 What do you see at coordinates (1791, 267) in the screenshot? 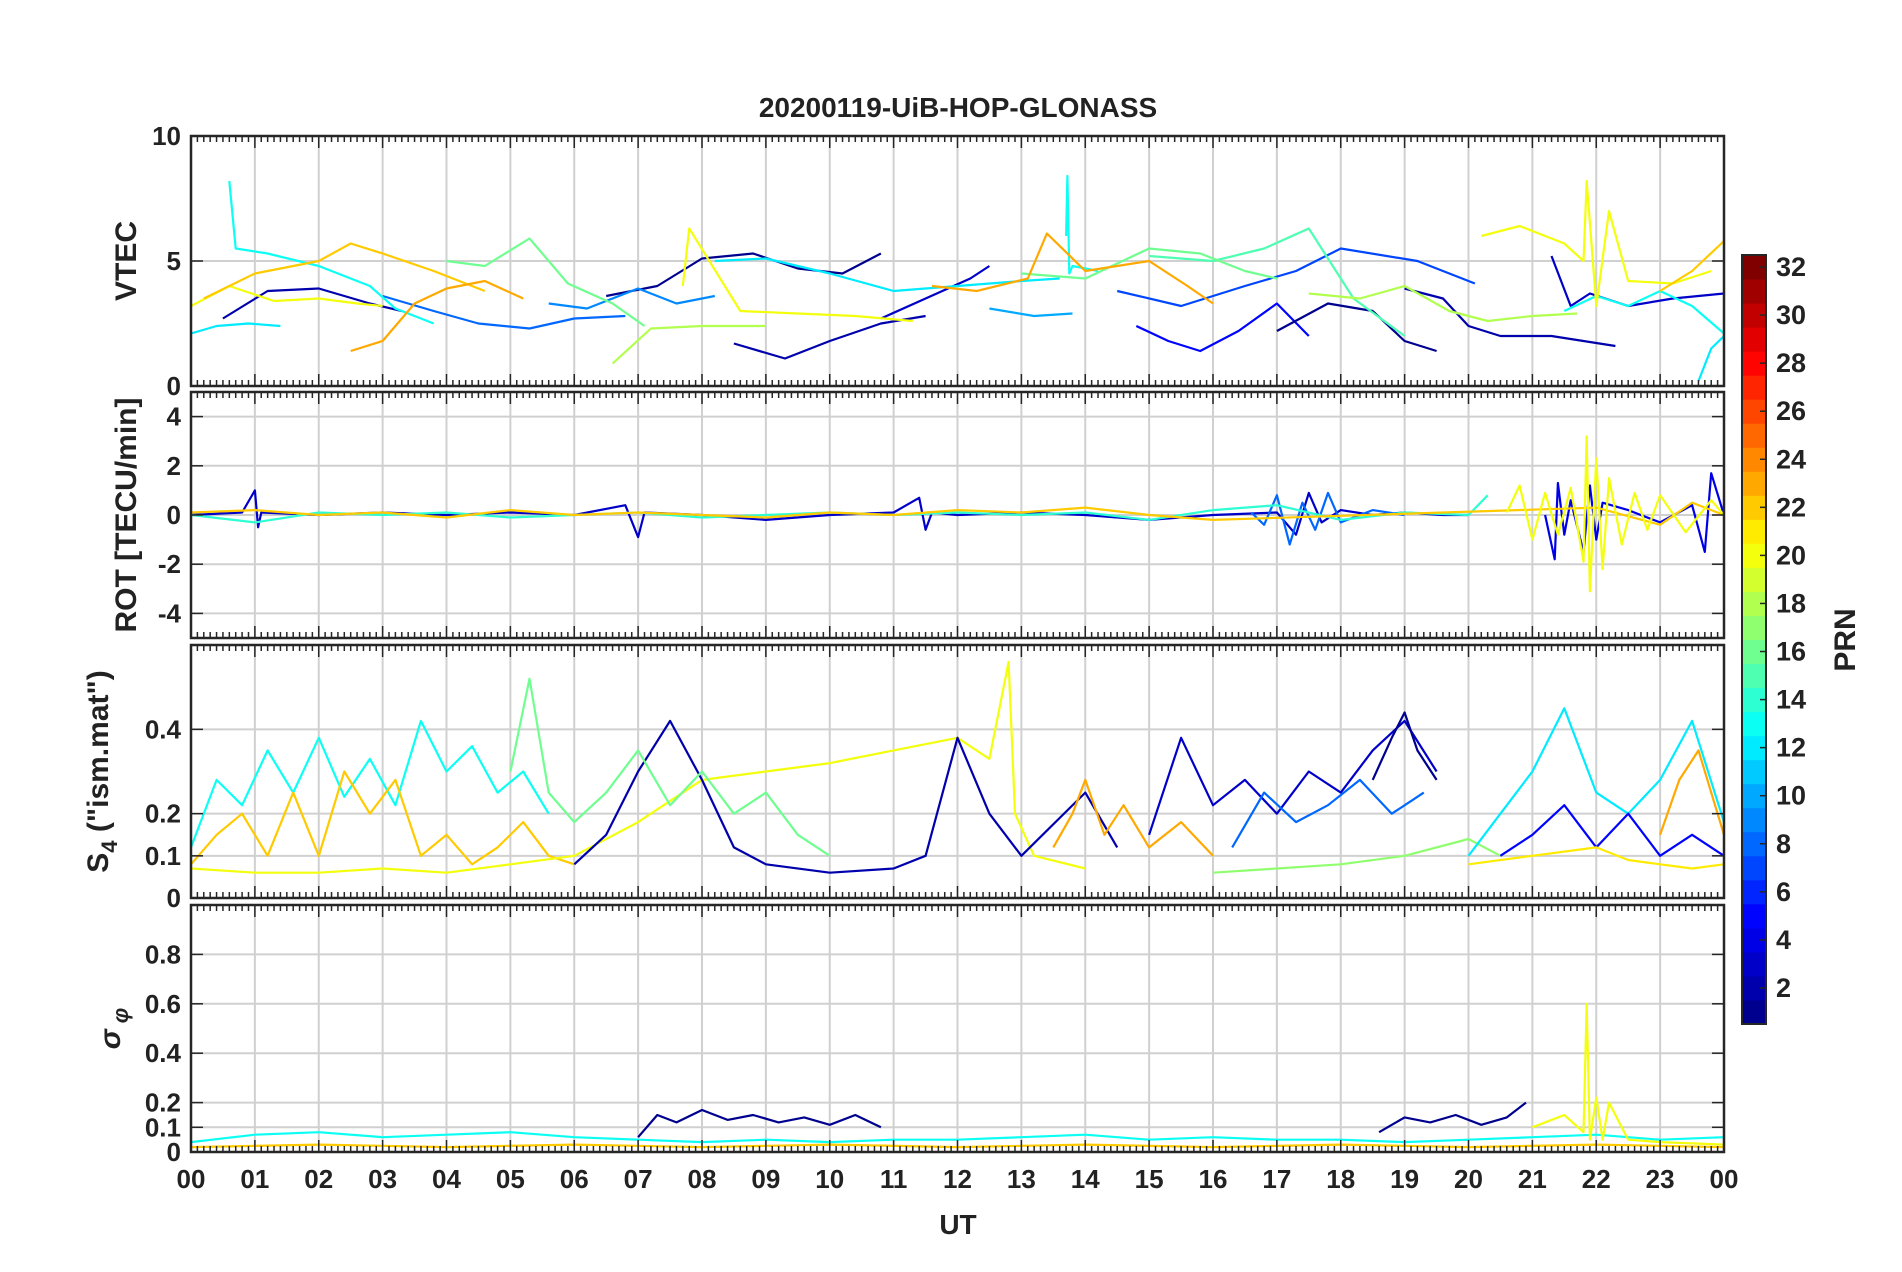
I see `colorbar-tick-label: 32` at bounding box center [1791, 267].